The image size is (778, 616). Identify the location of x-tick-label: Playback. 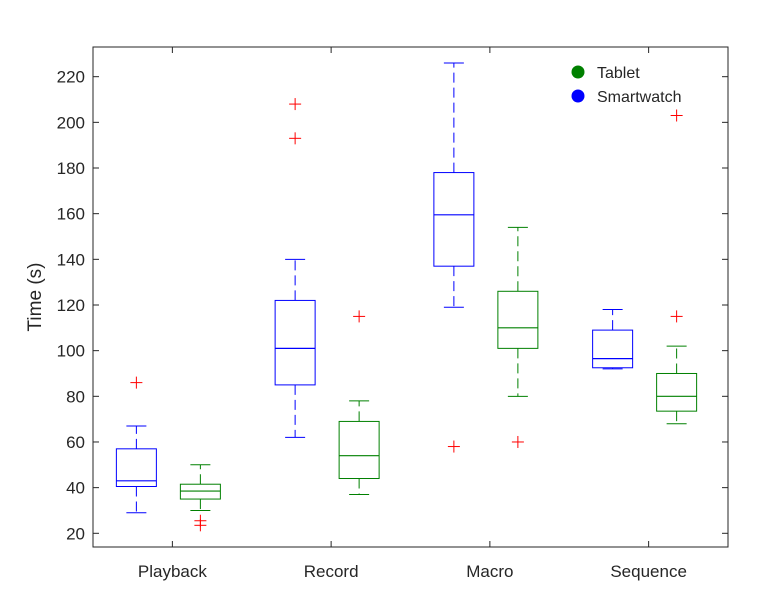
(172, 571).